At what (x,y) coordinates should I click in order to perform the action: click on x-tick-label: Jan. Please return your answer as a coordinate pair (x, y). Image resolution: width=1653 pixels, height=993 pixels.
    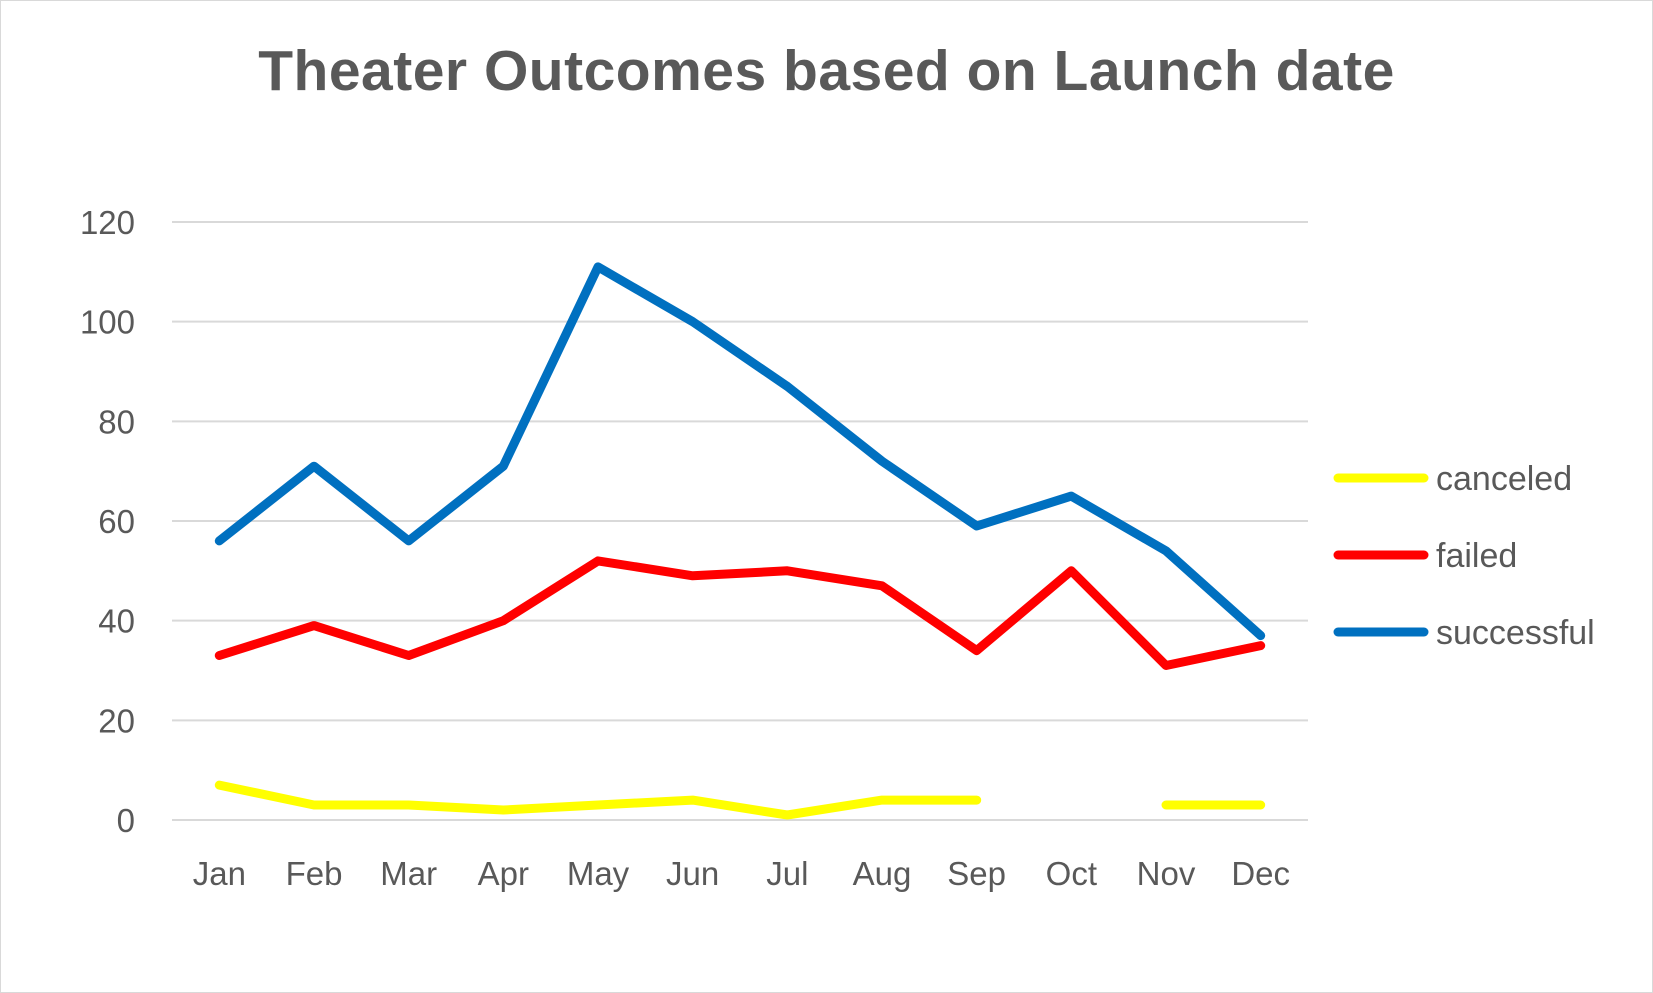
    Looking at the image, I should click on (219, 873).